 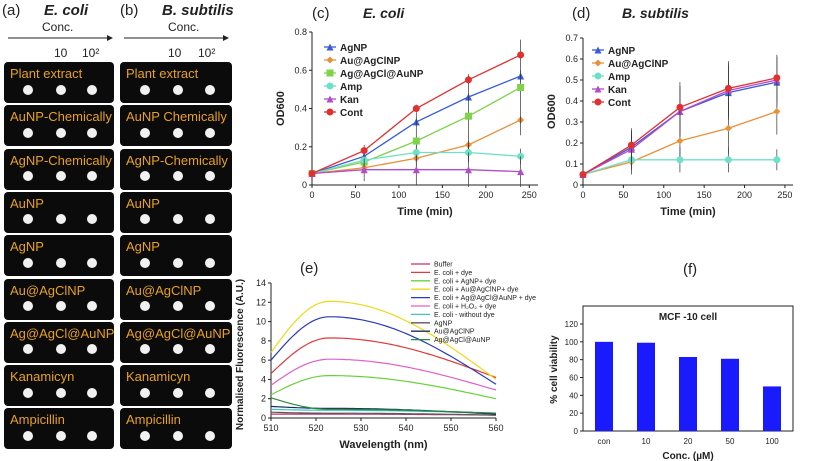 I want to click on panel-b-plate-label: Ampicillin, so click(x=153, y=420).